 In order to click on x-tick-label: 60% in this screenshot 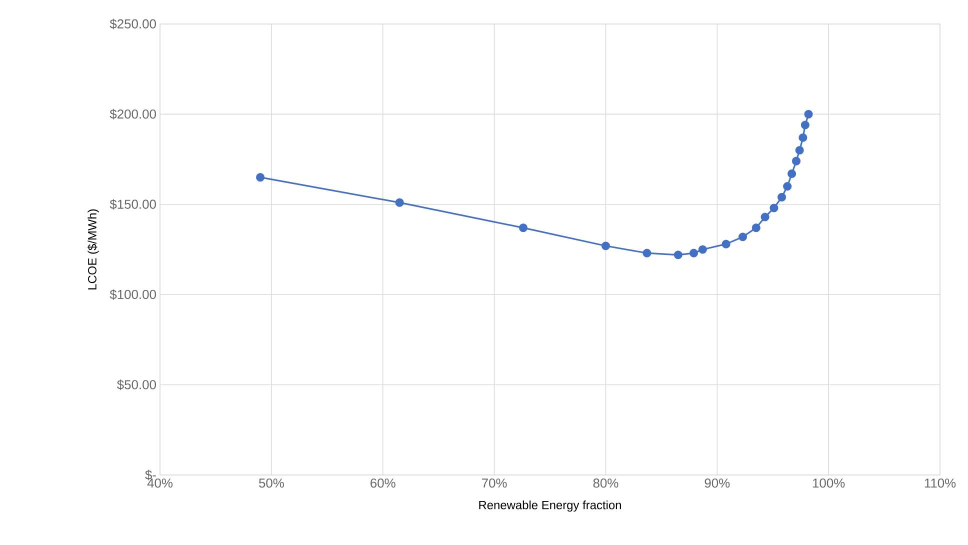, I will do `click(383, 483)`.